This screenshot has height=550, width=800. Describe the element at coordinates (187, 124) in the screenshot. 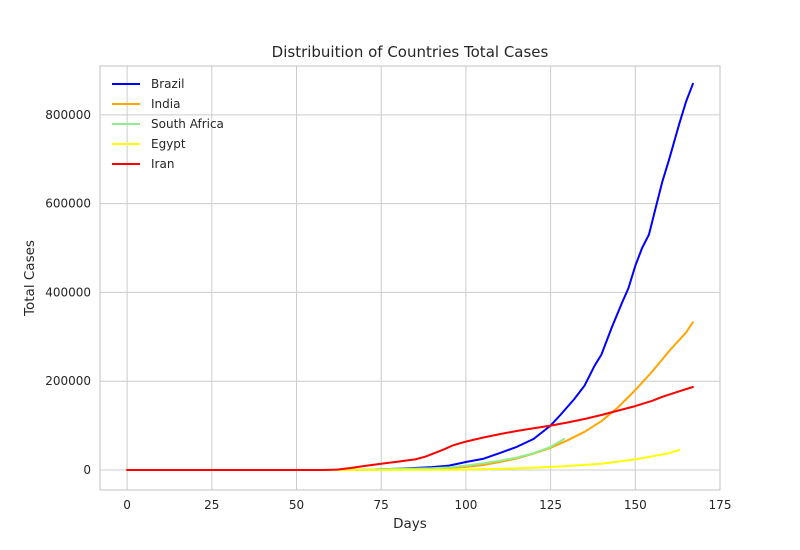

I see `legend-label: South Africa` at that location.